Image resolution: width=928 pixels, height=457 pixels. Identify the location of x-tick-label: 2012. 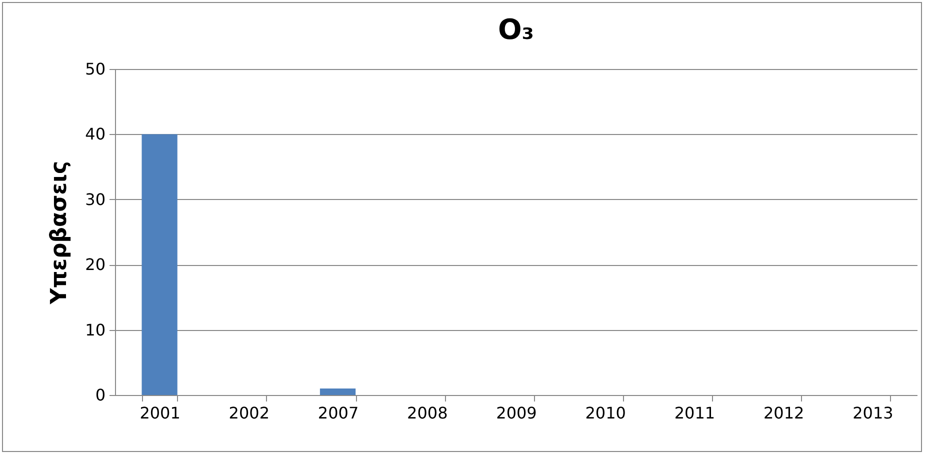
(783, 413).